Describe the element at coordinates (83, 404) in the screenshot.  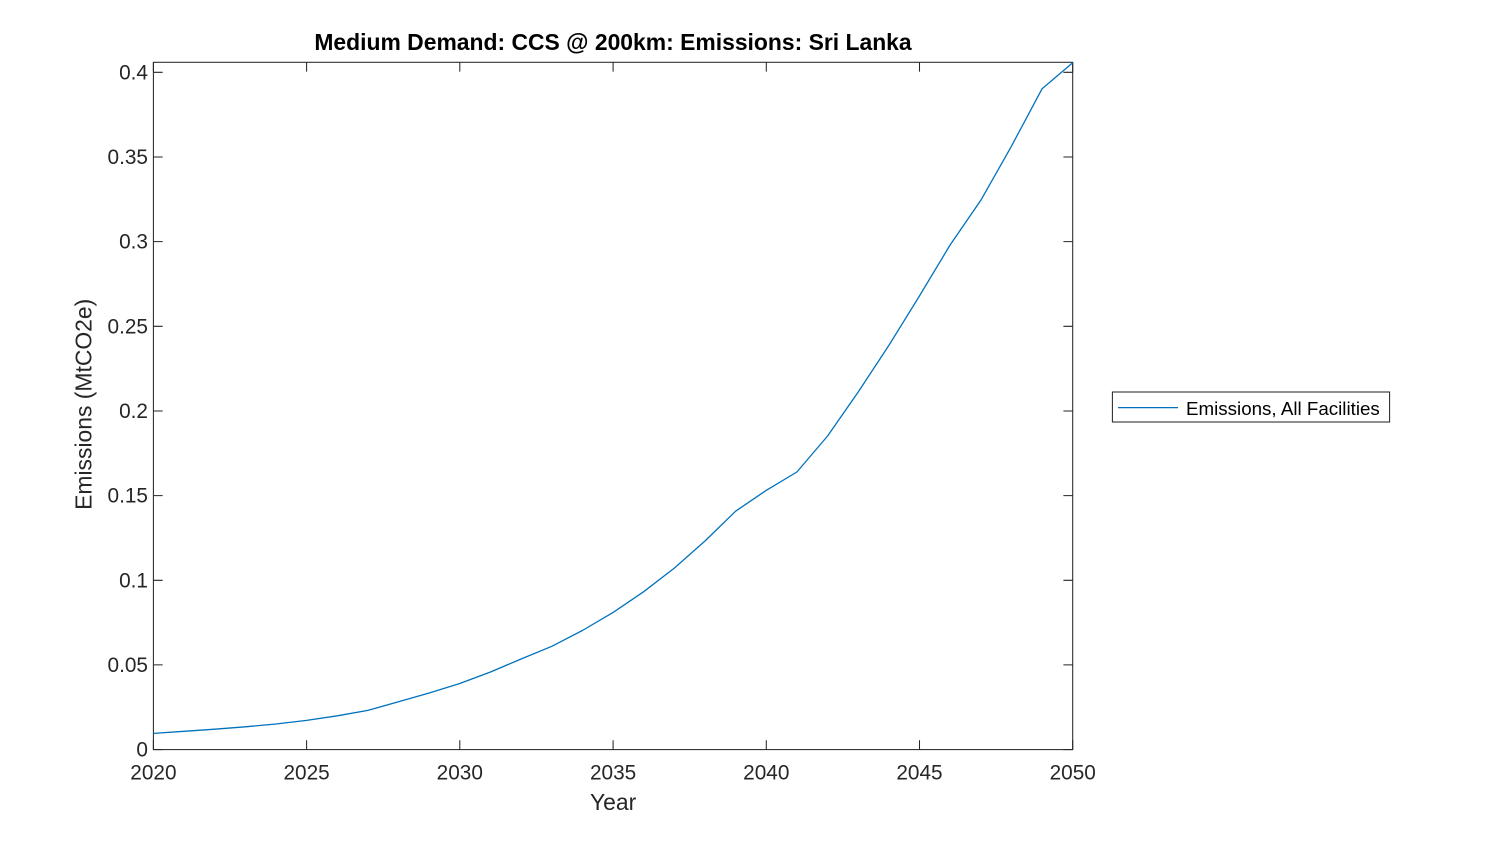
I see `svg-text: Emissions (MtCO2e)` at that location.